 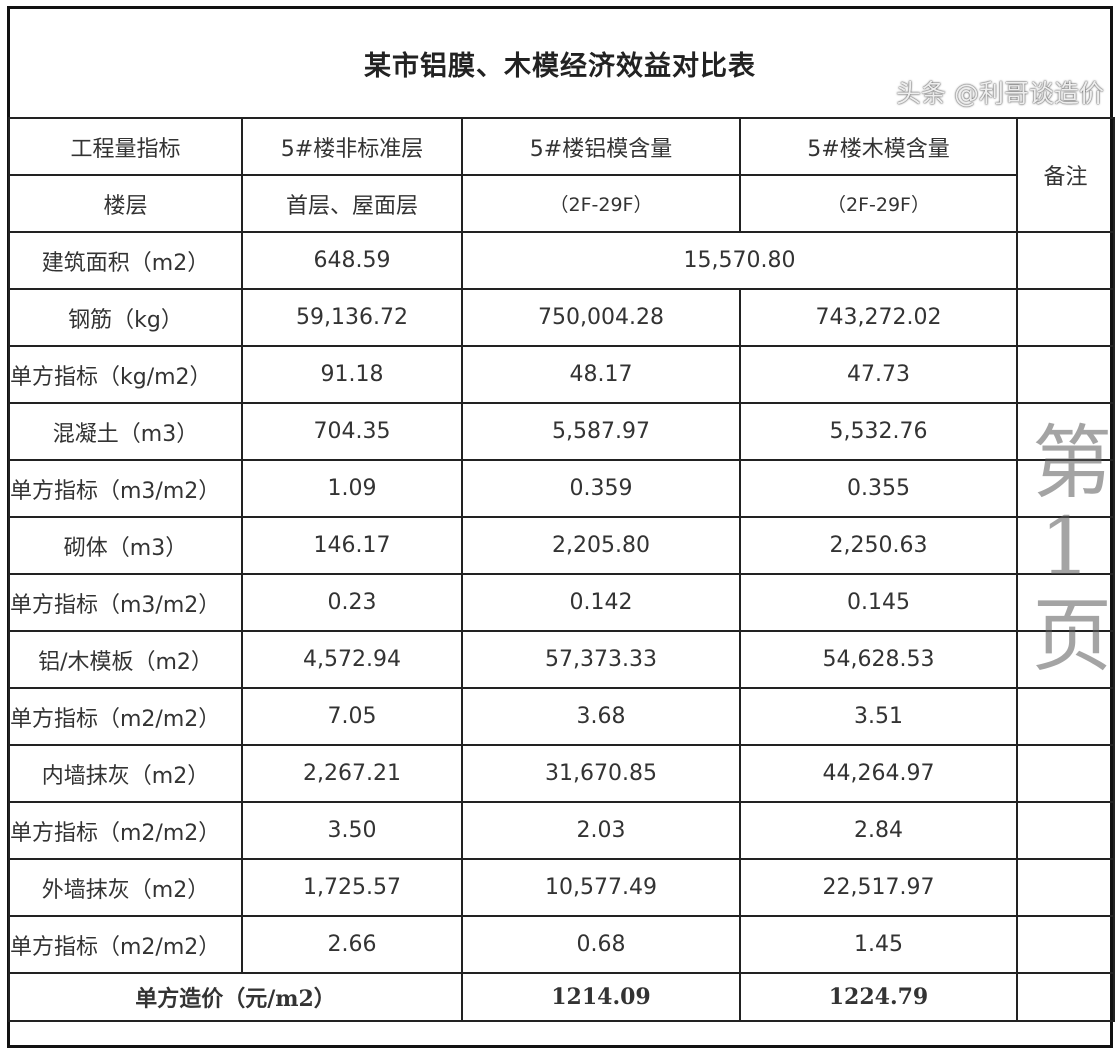 What do you see at coordinates (878, 830) in the screenshot?
I see `cell-value: 2.84` at bounding box center [878, 830].